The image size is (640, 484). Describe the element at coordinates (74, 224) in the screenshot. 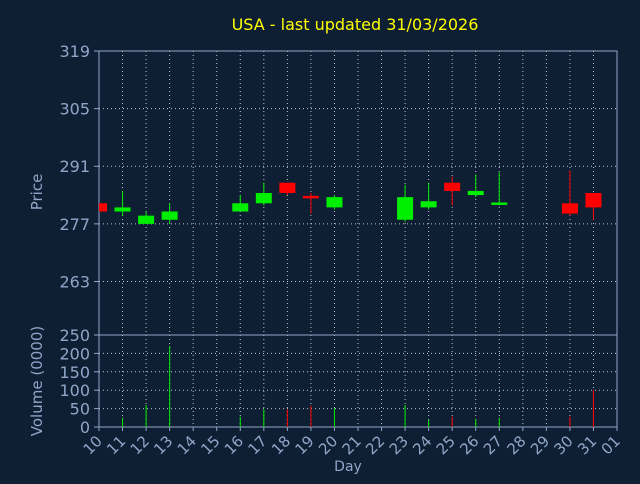

I see `price-tick-label: 277` at that location.